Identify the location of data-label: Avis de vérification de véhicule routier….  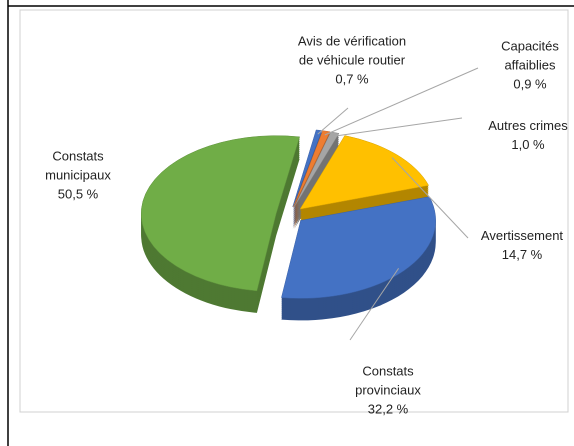
(352, 60).